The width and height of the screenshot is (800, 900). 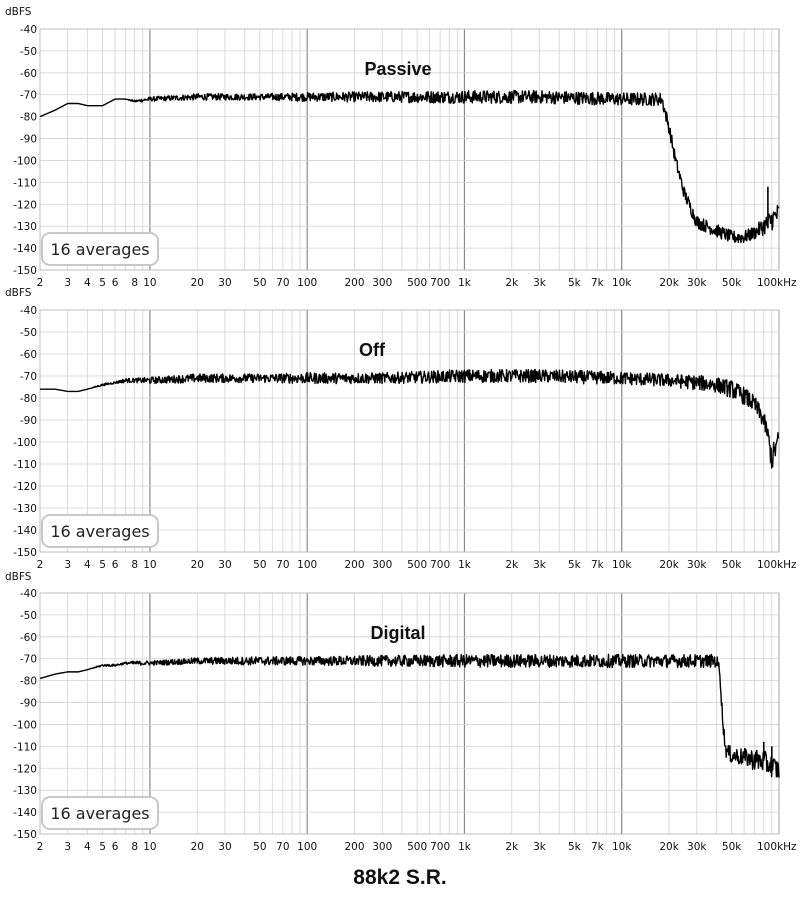 I want to click on y-axis-label: dBFS, so click(x=18, y=293).